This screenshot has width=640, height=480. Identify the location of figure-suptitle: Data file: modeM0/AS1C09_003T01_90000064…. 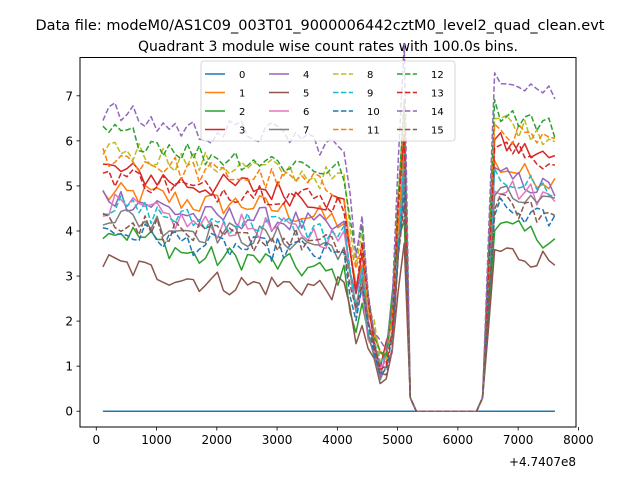
(320, 26).